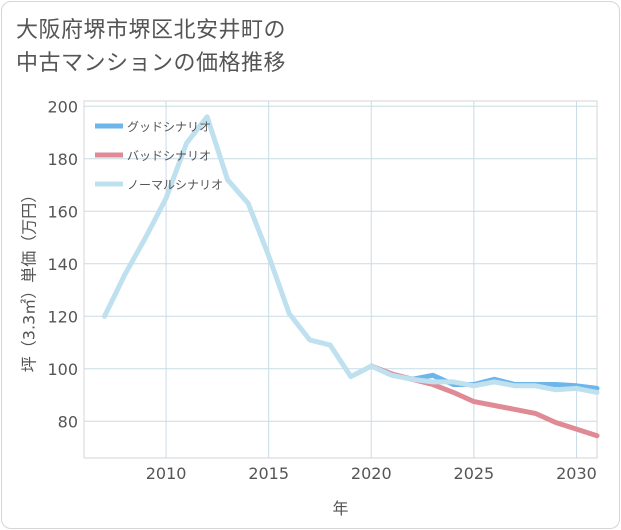 The width and height of the screenshot is (621, 530). Describe the element at coordinates (62, 369) in the screenshot. I see `y-tick-label-100: 100` at that location.